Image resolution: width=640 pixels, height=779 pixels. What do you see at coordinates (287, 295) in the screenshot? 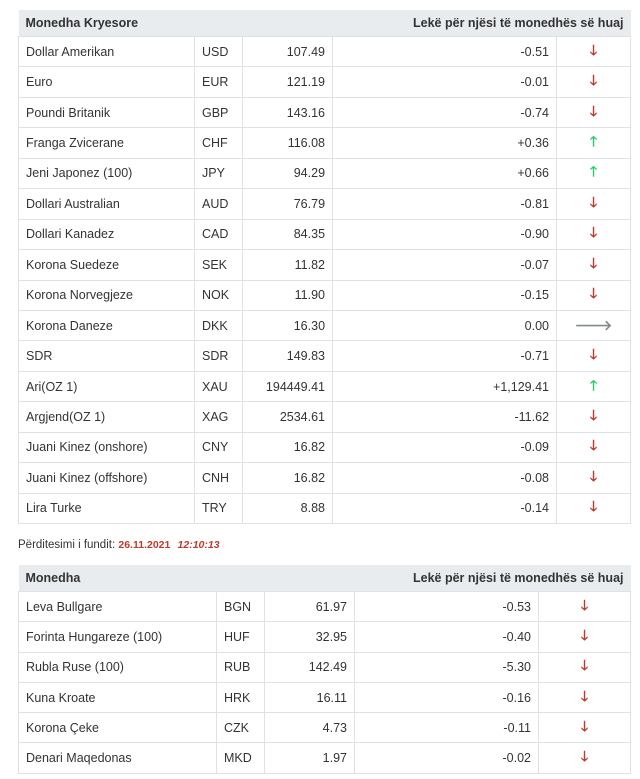
I see `rate-value: 11.90` at bounding box center [287, 295].